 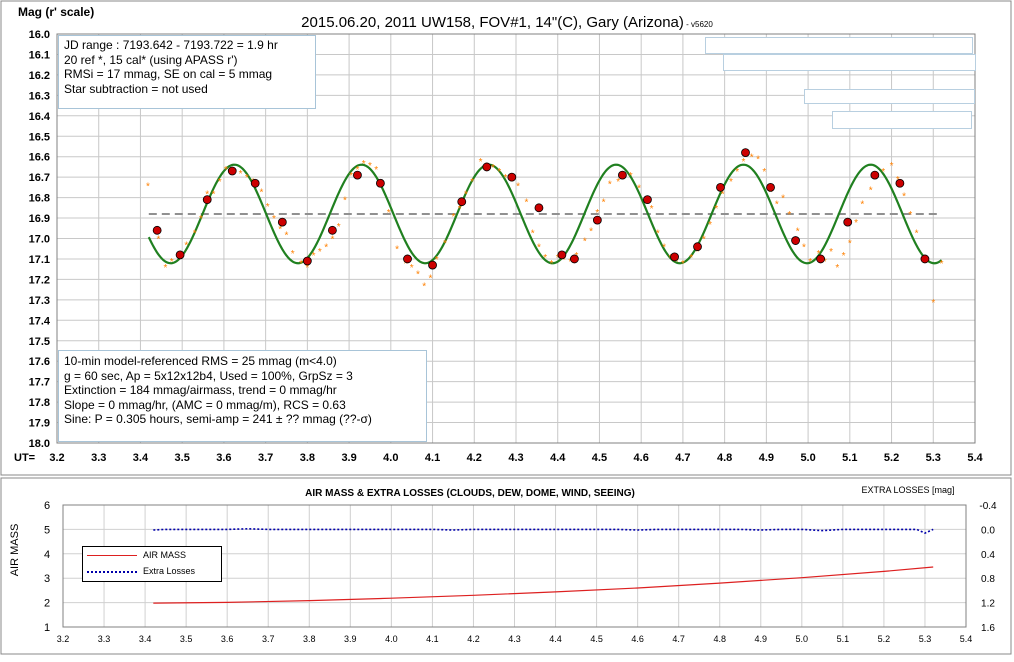 What do you see at coordinates (988, 567) in the screenshot?
I see `airmass-right-tick-labels: -0.4 0.0 0.4 0.8 1.2 1.6` at bounding box center [988, 567].